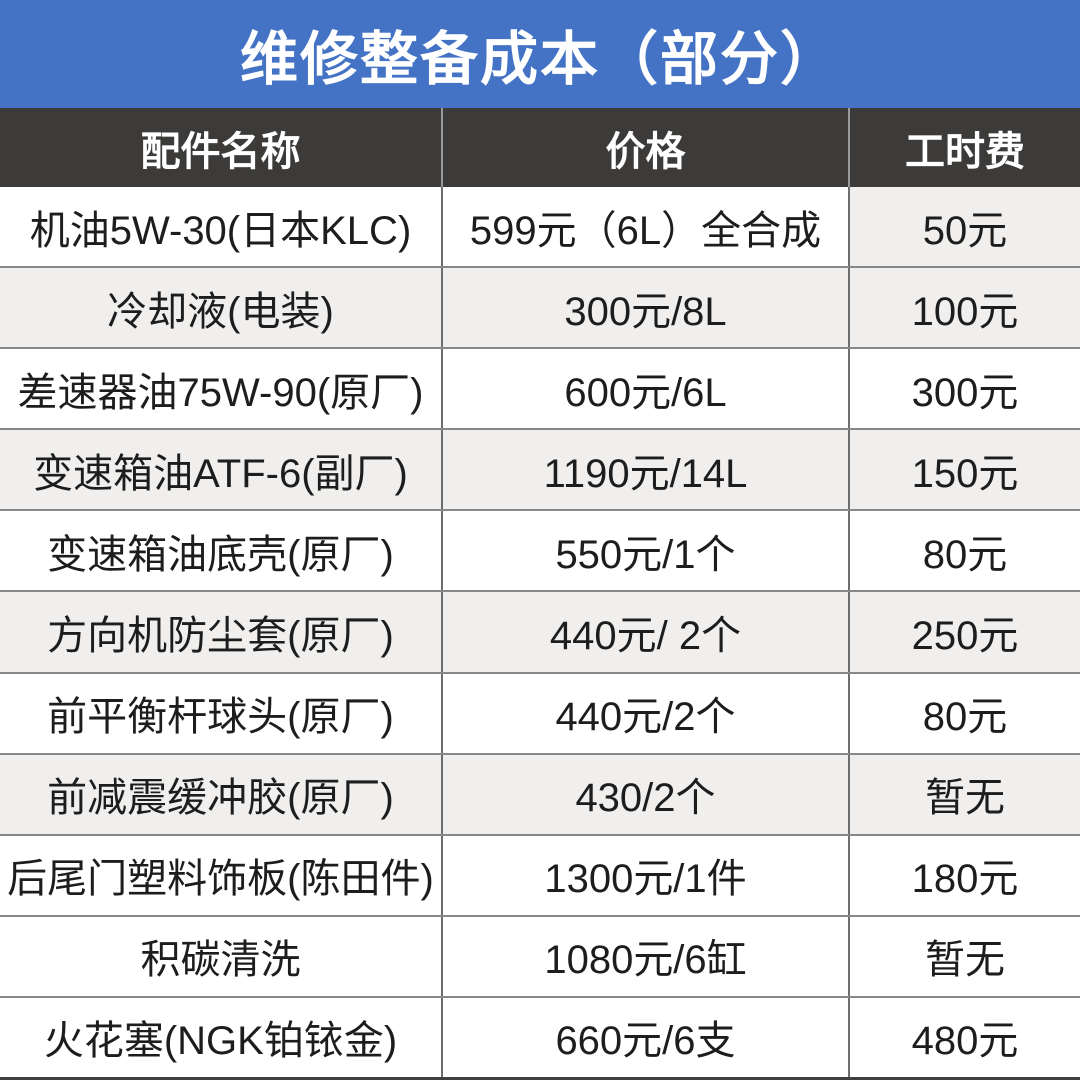 The width and height of the screenshot is (1080, 1080). I want to click on part-name-cell: 变速箱油ATF-6(副厂), so click(221, 470).